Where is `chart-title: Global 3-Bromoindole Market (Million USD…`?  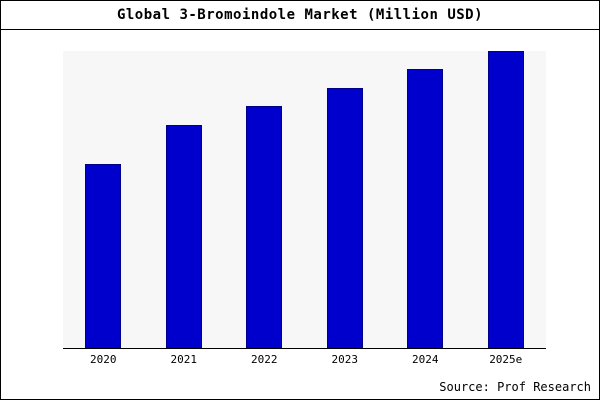 chart-title: Global 3-Bromoindole Market (Million USD… is located at coordinates (300, 15).